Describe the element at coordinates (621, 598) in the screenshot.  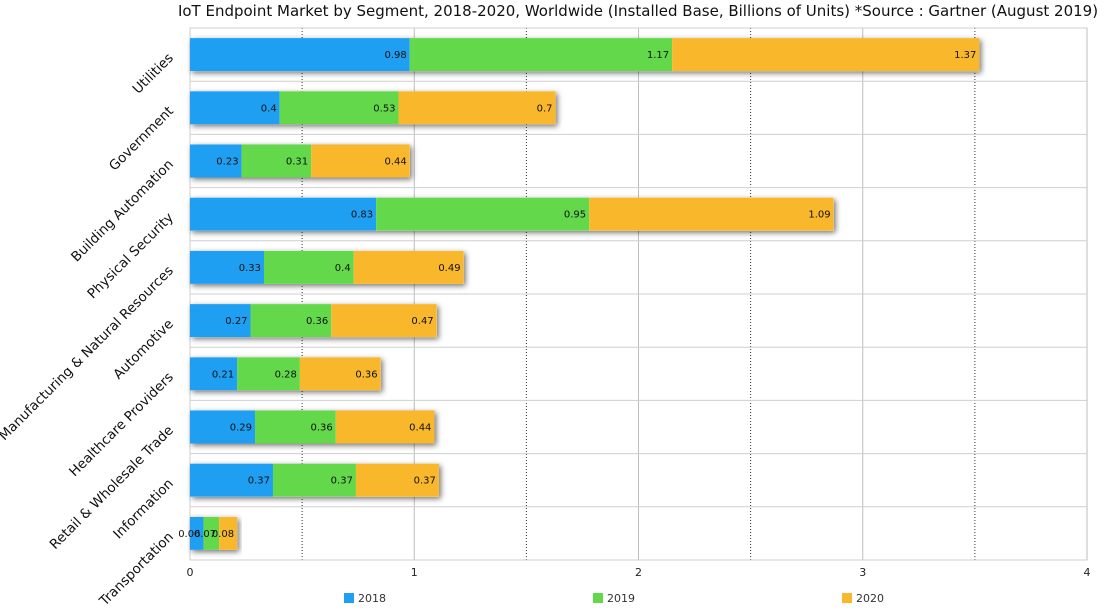
I see `legend-label: 2019` at that location.